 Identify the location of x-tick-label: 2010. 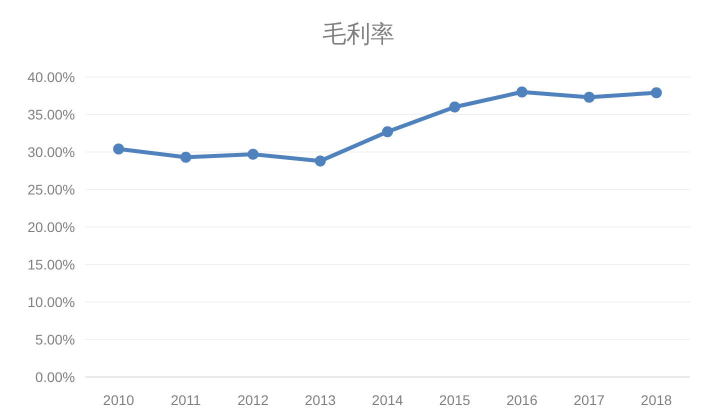
(118, 400).